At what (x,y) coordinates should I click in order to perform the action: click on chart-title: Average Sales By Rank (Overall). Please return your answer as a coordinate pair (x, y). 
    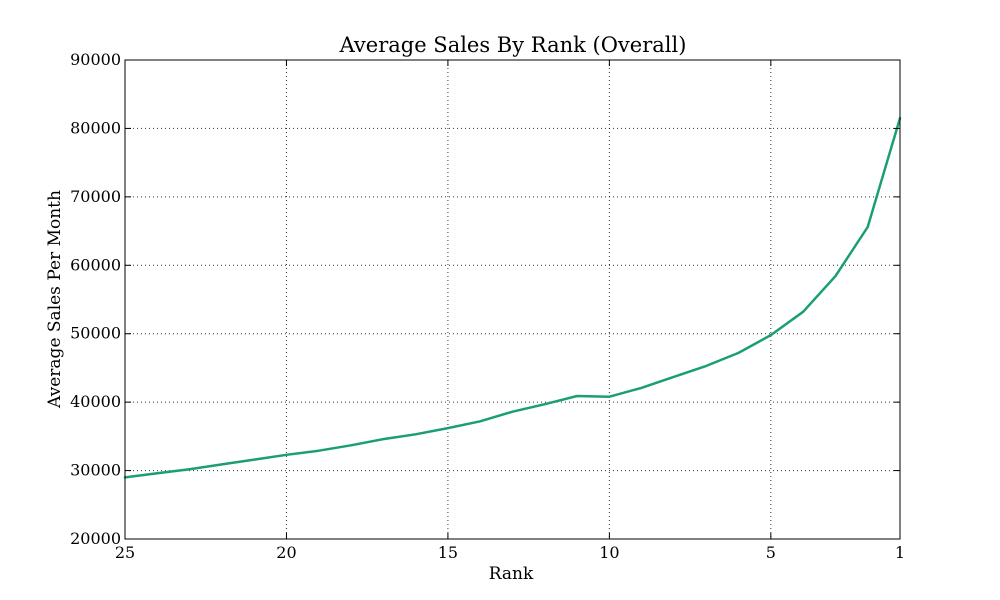
    Looking at the image, I should click on (513, 45).